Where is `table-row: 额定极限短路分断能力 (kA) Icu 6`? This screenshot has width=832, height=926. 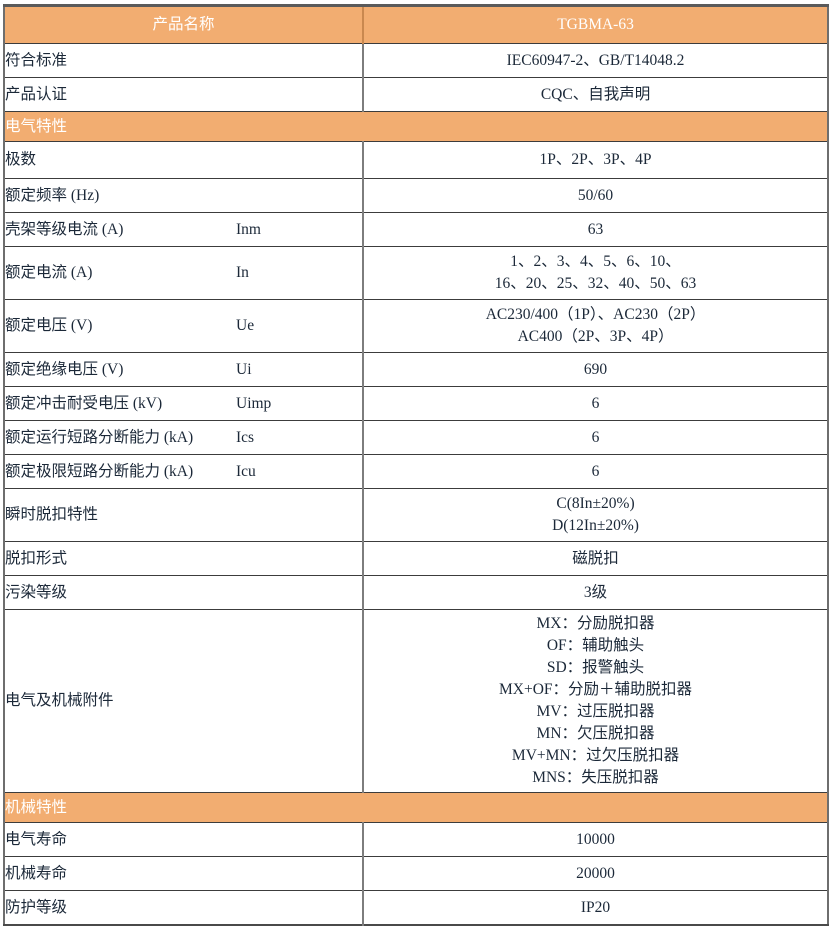
table-row: 额定极限短路分断能力 (kA) Icu 6 is located at coordinates (416, 471).